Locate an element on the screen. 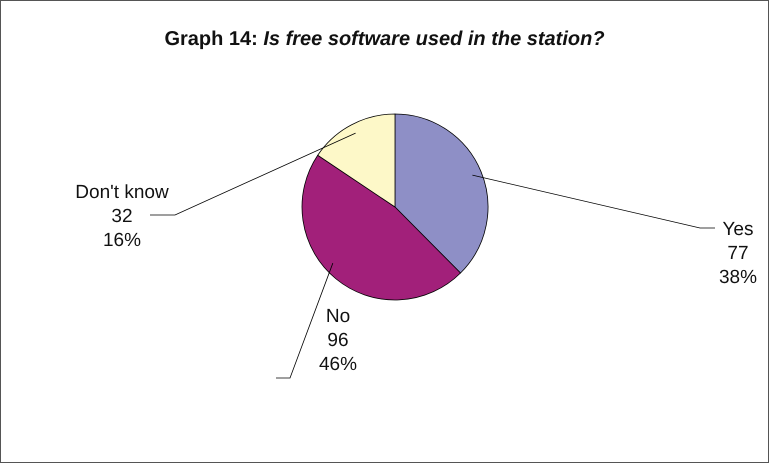 The height and width of the screenshot is (463, 769). chart-title: Graph 14: Is free software used in the station? is located at coordinates (384, 39).